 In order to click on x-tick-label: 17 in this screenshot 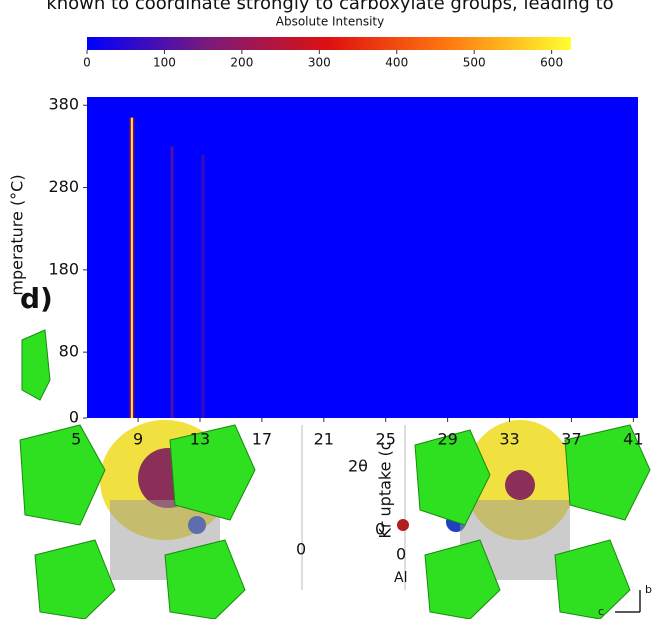, I will do `click(262, 439)`.